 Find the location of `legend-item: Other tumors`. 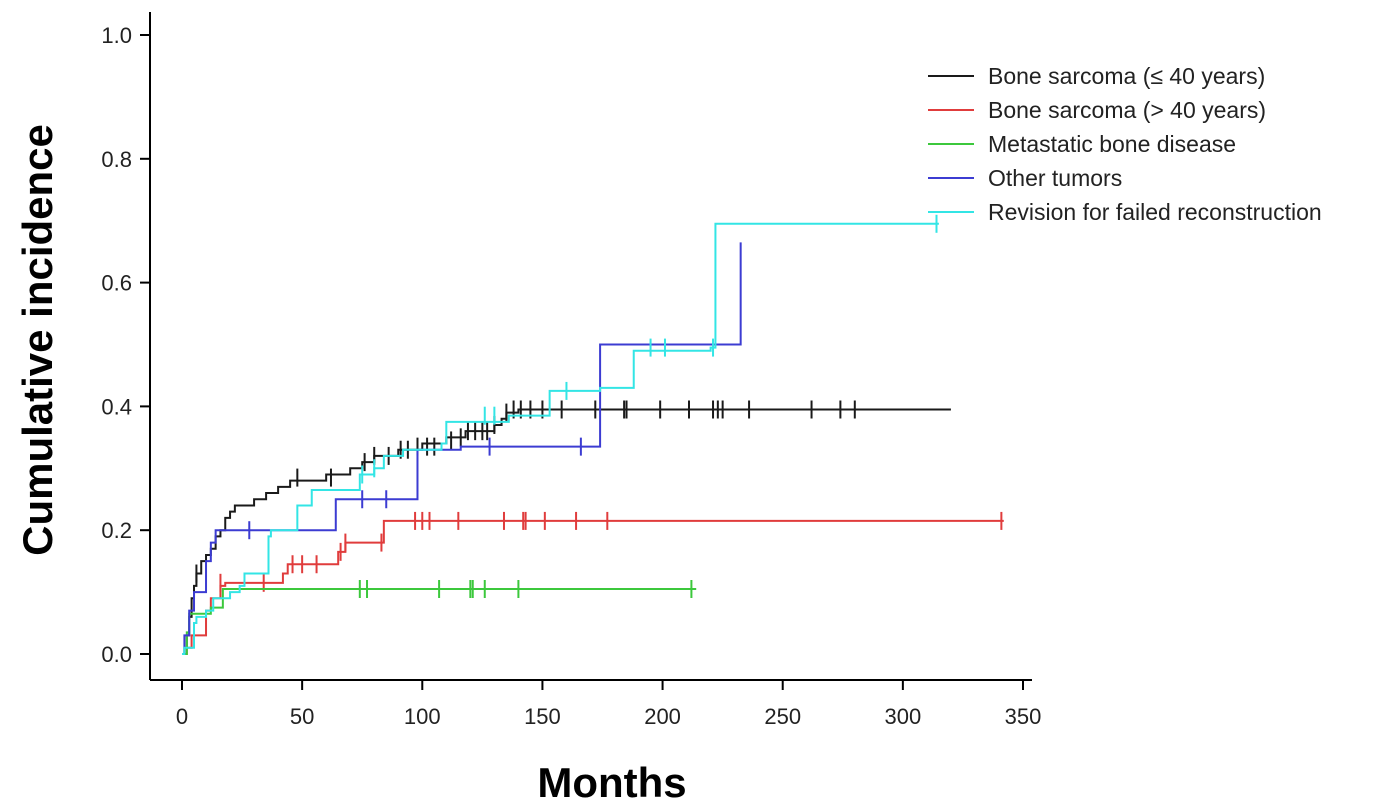

legend-item: Other tumors is located at coordinates (1025, 178).